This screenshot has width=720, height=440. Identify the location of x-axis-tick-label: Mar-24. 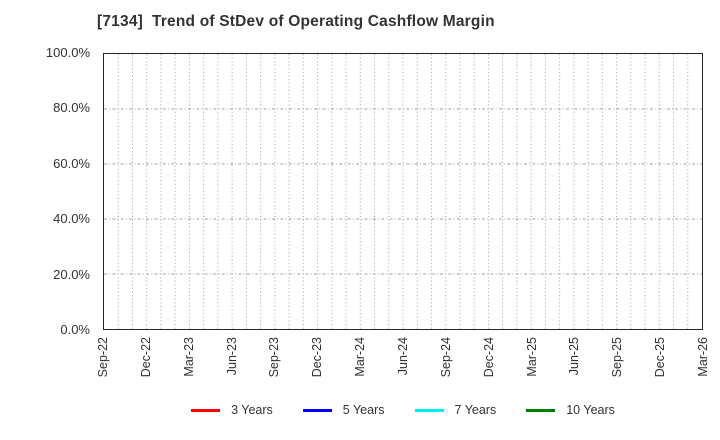
(360, 357).